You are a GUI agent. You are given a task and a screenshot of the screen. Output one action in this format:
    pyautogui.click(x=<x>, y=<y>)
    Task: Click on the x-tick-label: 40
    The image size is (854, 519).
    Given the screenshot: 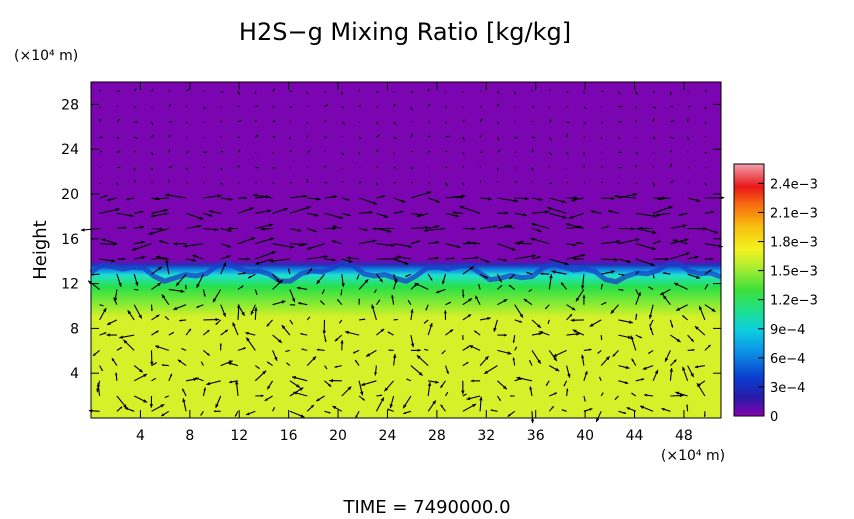 What is the action you would take?
    pyautogui.click(x=585, y=436)
    